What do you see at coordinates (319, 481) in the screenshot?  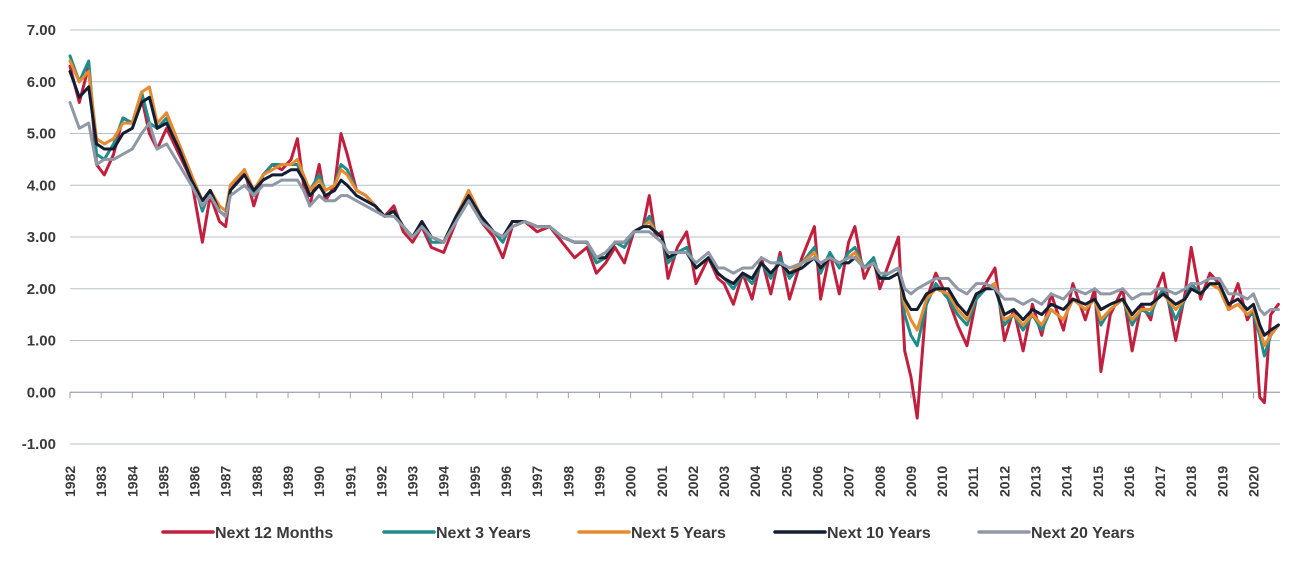 I see `x-tick-label: 1990` at bounding box center [319, 481].